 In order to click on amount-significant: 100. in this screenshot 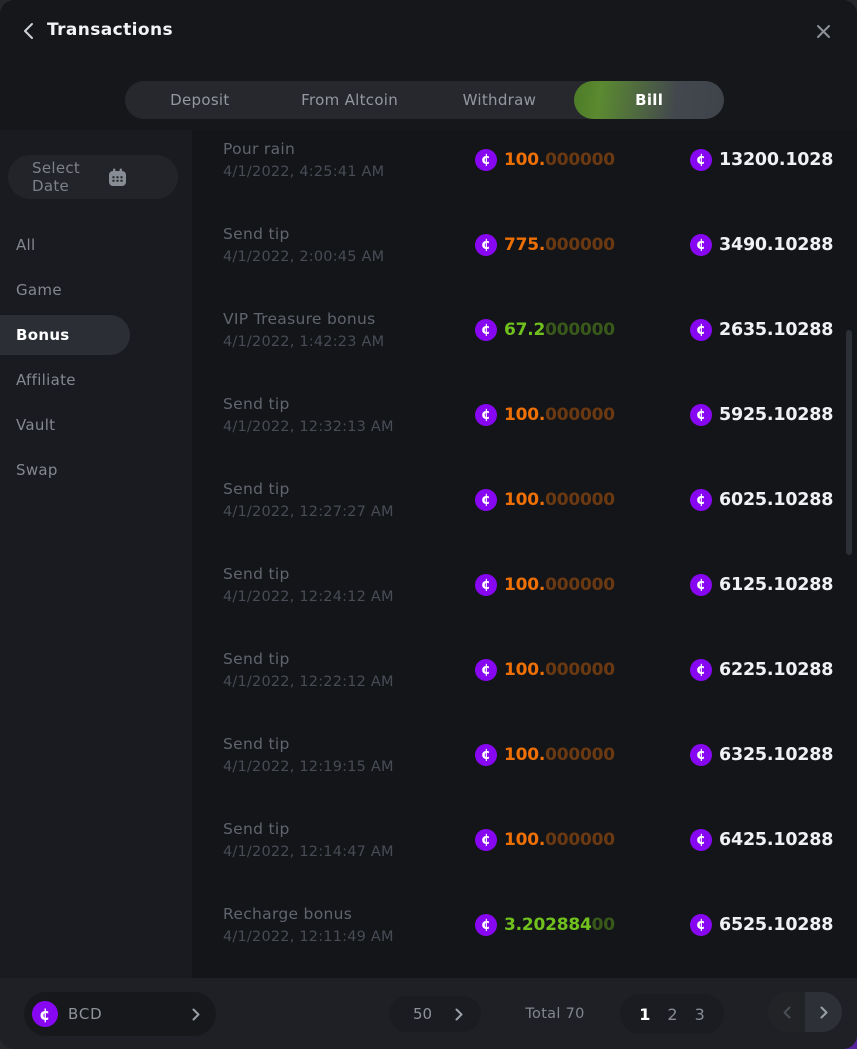, I will do `click(525, 414)`.